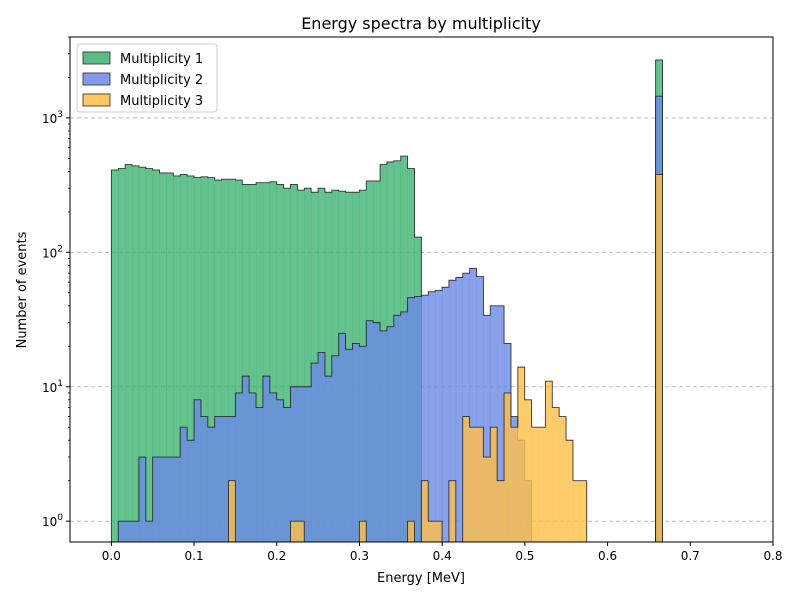  What do you see at coordinates (161, 59) in the screenshot?
I see `legend-label: Multiplicity 1` at bounding box center [161, 59].